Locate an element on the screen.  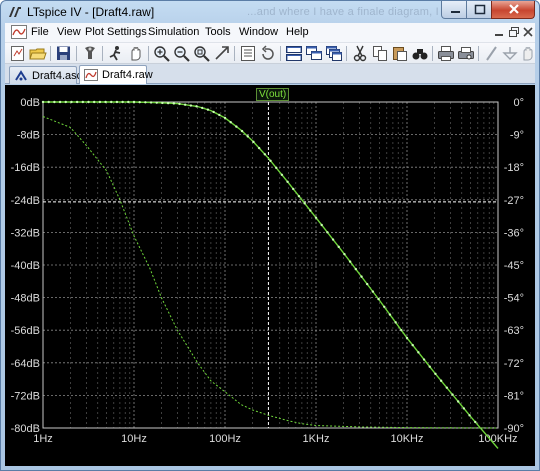
ltspice-app-icon is located at coordinates (15, 12).